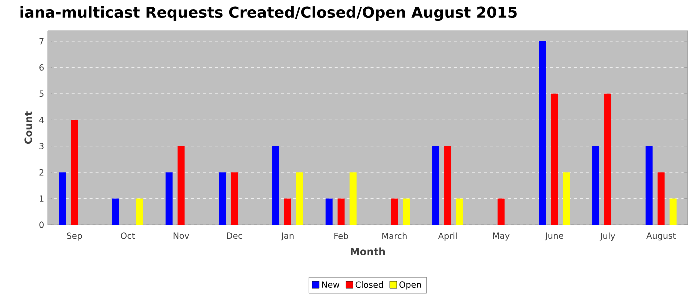 This screenshot has width=700, height=300. I want to click on x-axis-title: Month, so click(368, 252).